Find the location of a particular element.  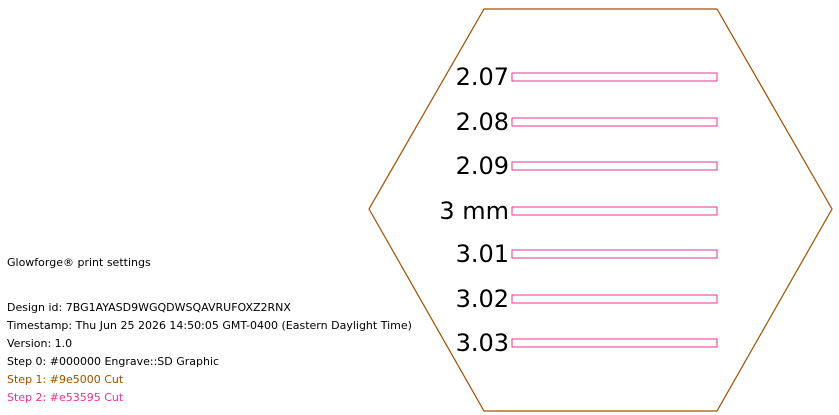

label: 2.07 is located at coordinates (482, 77).